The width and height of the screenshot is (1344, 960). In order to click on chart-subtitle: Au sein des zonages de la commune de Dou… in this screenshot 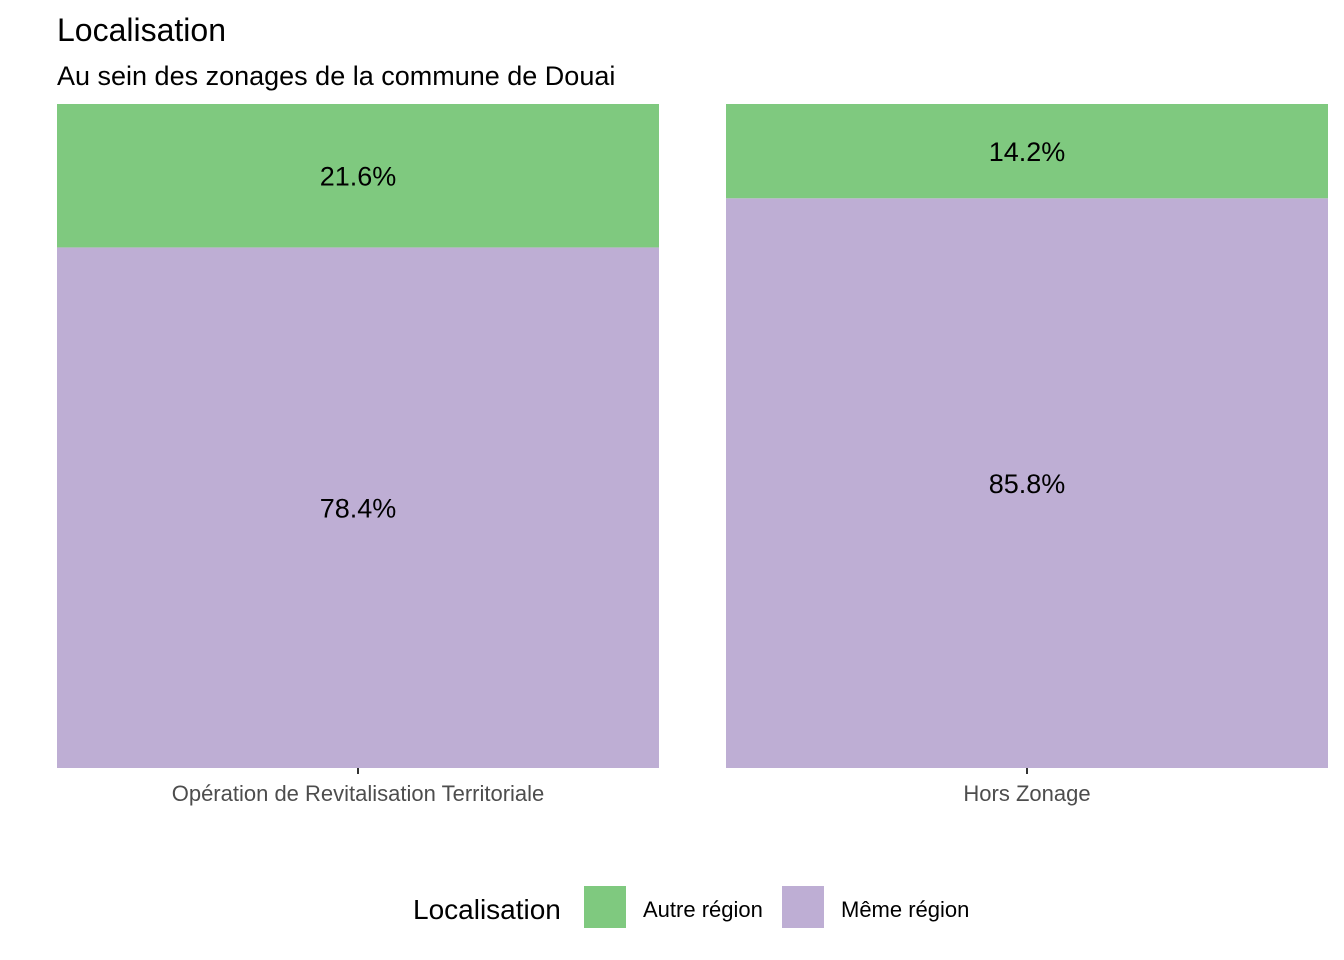, I will do `click(336, 76)`.